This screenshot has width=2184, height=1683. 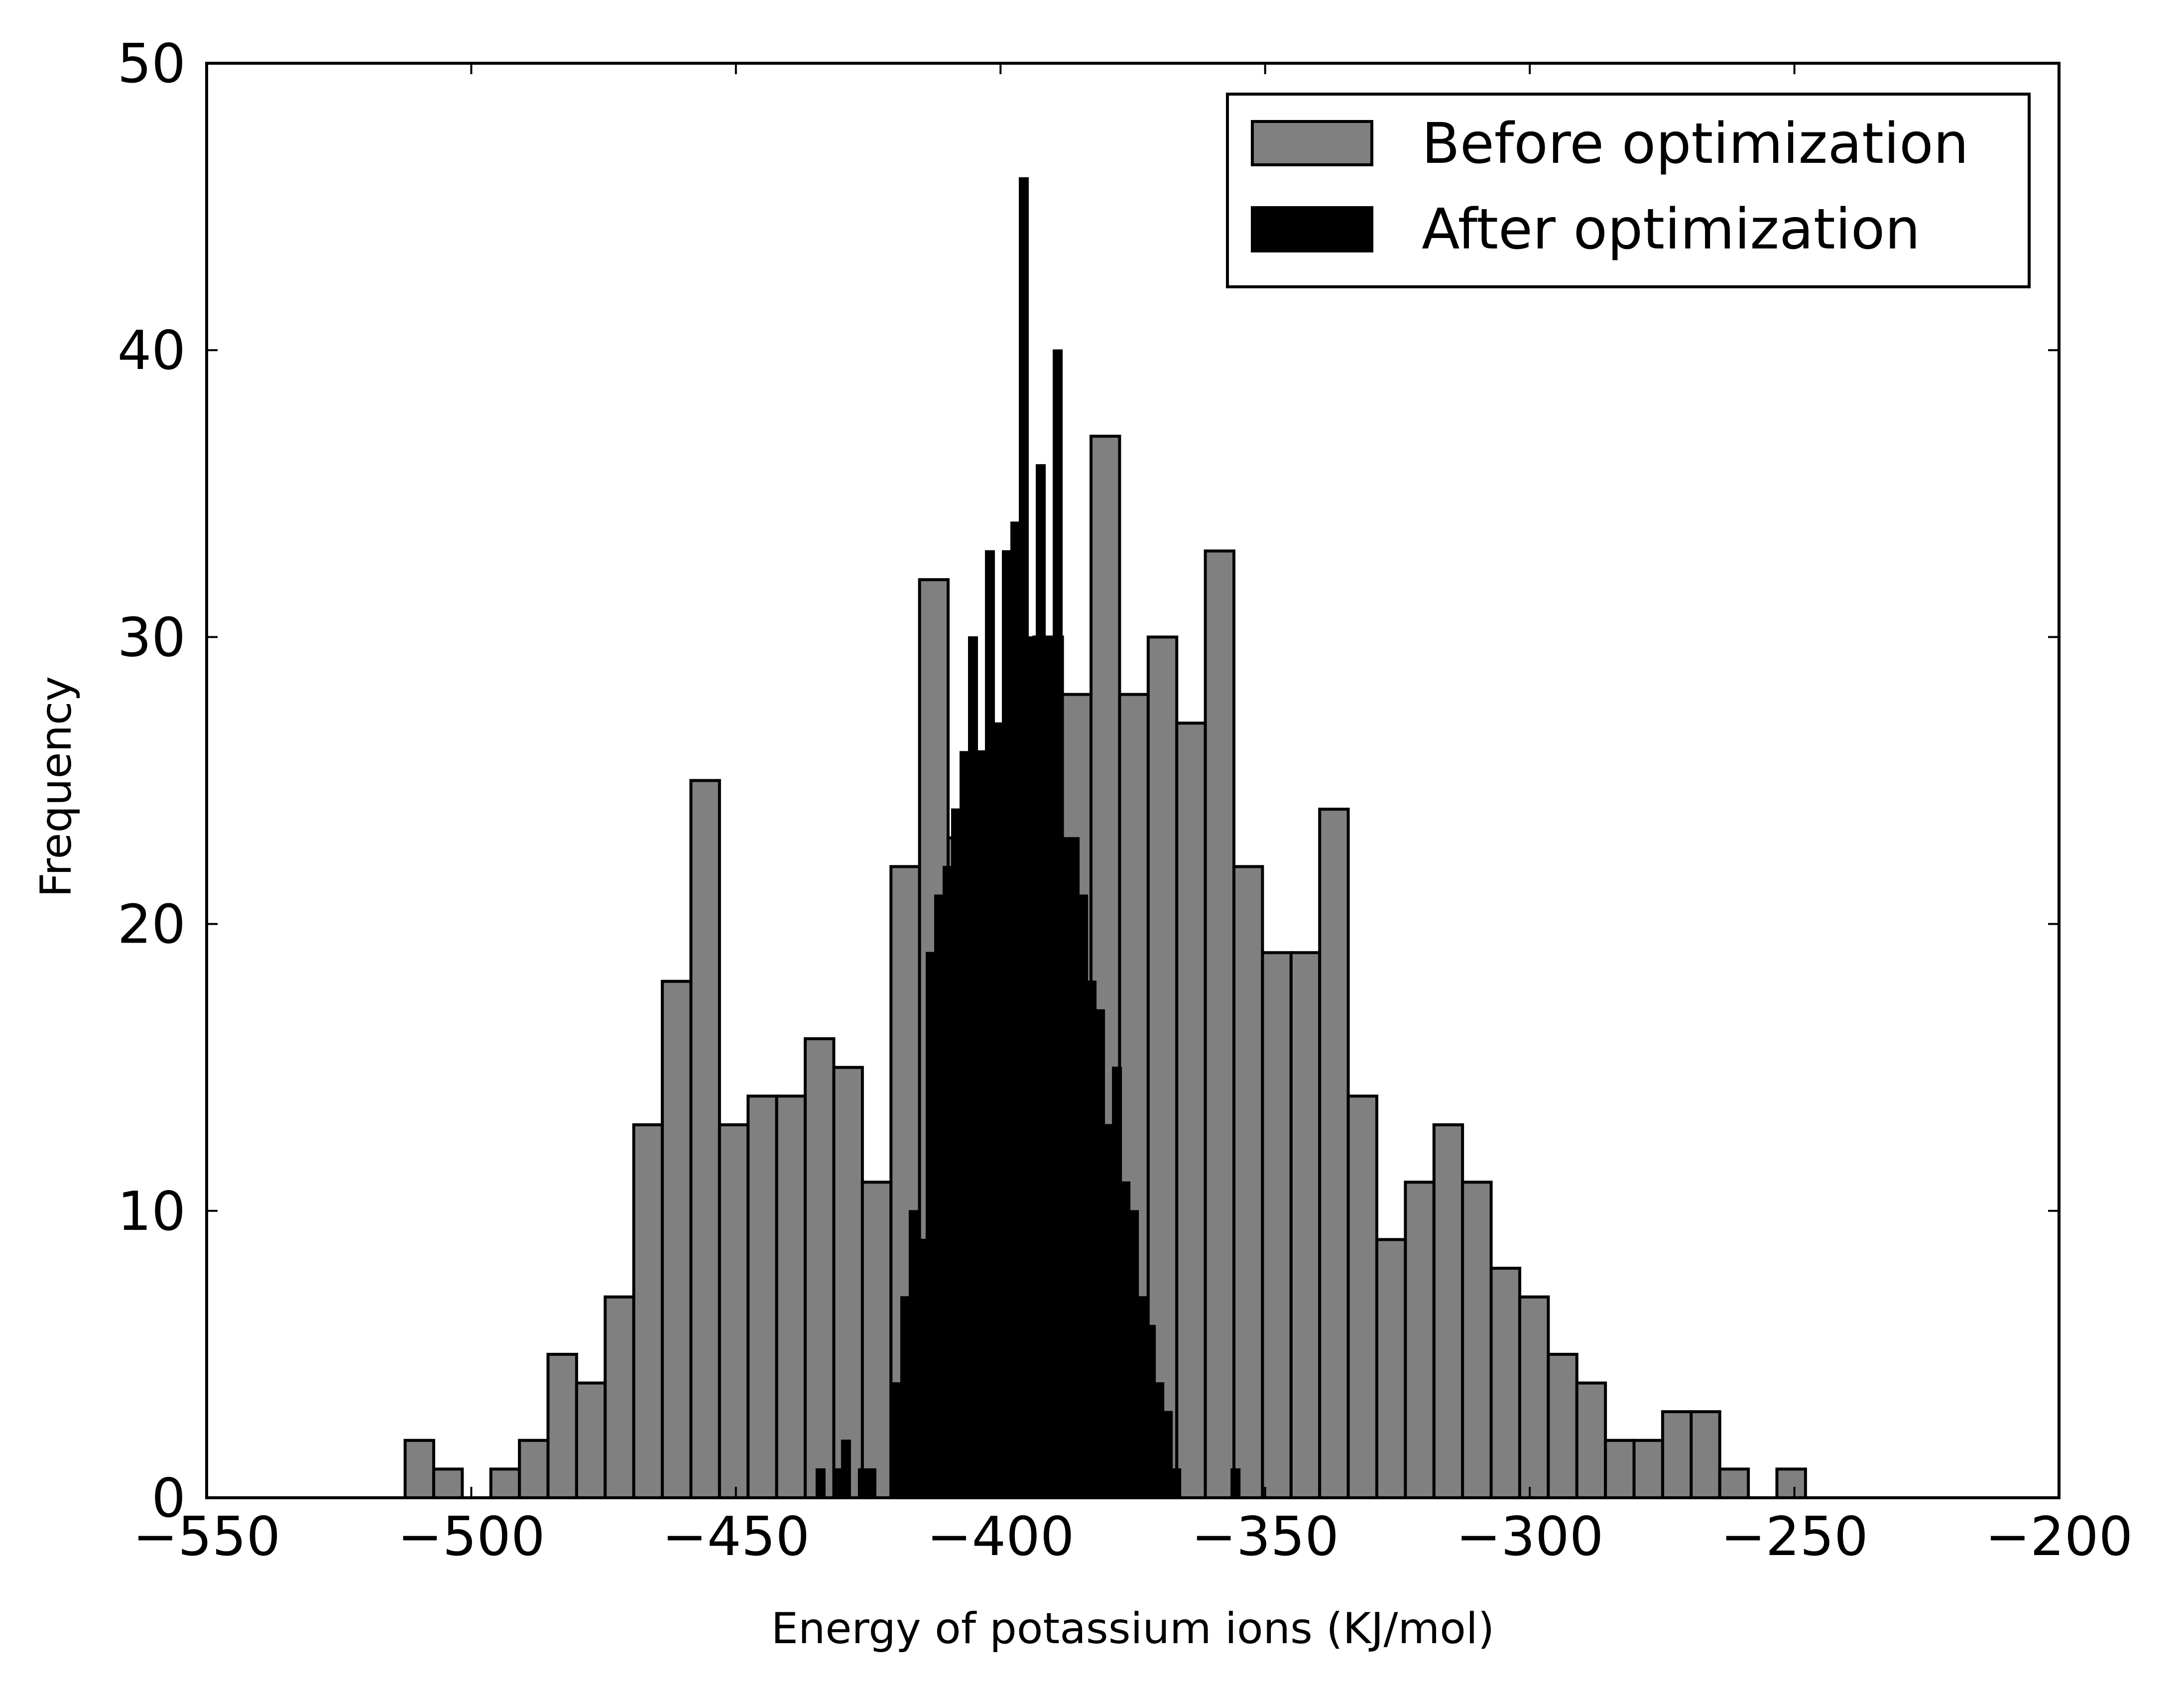 I want to click on y-tick-label: 0, so click(x=168, y=1498).